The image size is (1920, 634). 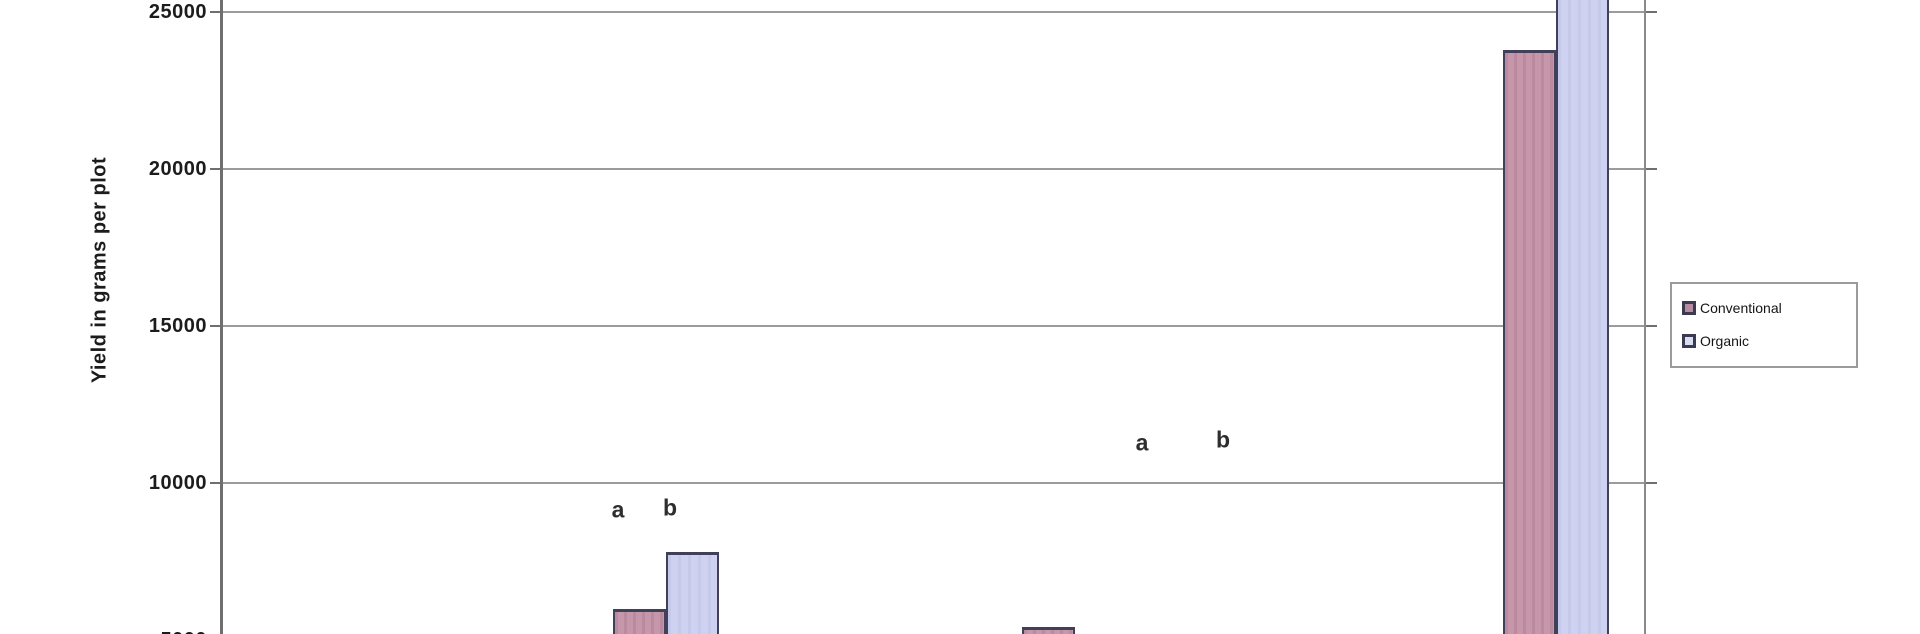 I want to click on legend-swatch-organic-icon, so click(x=1689, y=341).